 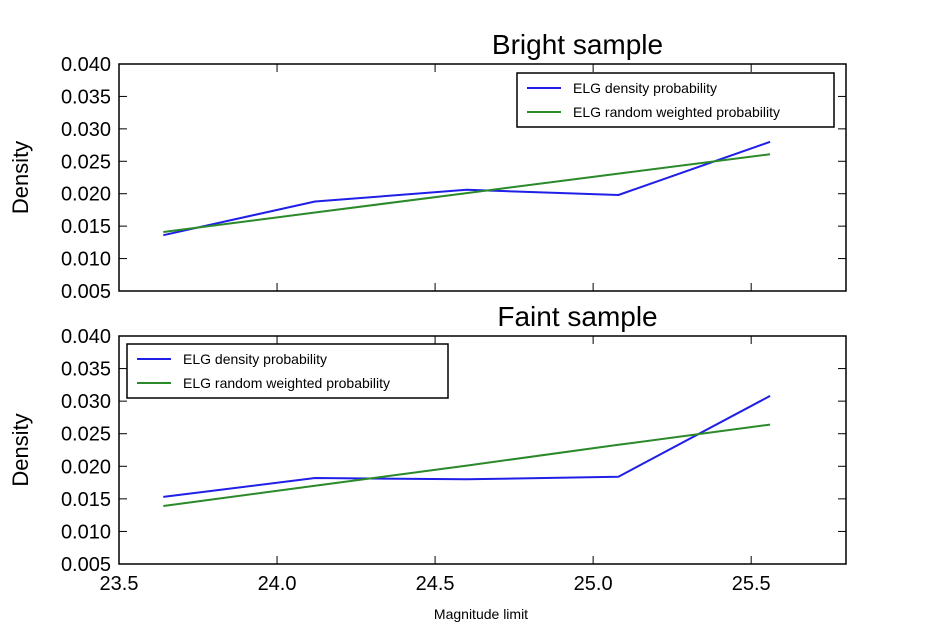 I want to click on panel-1-xtick-label: 25.5, so click(x=751, y=584).